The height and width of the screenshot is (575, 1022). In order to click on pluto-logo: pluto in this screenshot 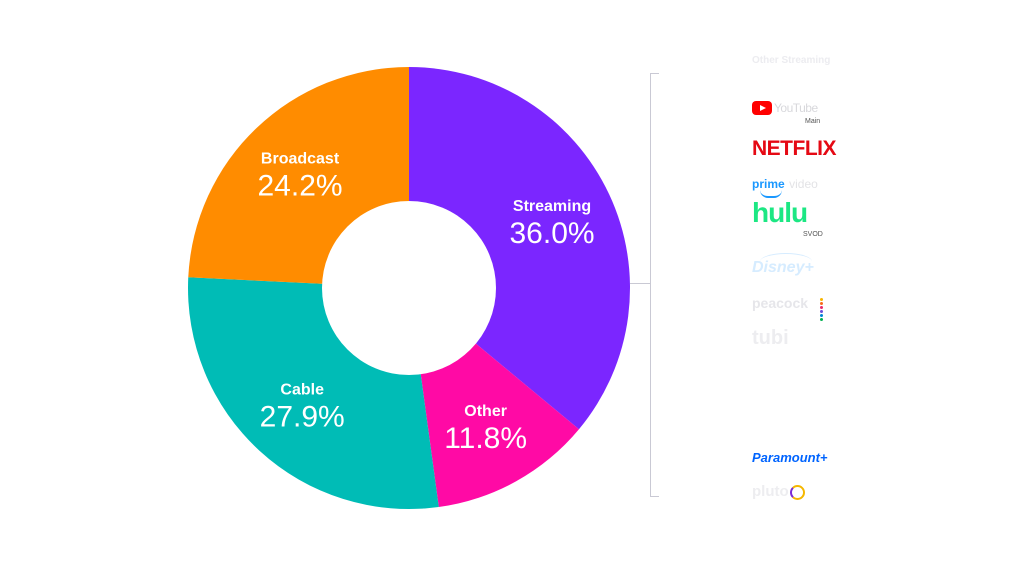, I will do `click(778, 491)`.